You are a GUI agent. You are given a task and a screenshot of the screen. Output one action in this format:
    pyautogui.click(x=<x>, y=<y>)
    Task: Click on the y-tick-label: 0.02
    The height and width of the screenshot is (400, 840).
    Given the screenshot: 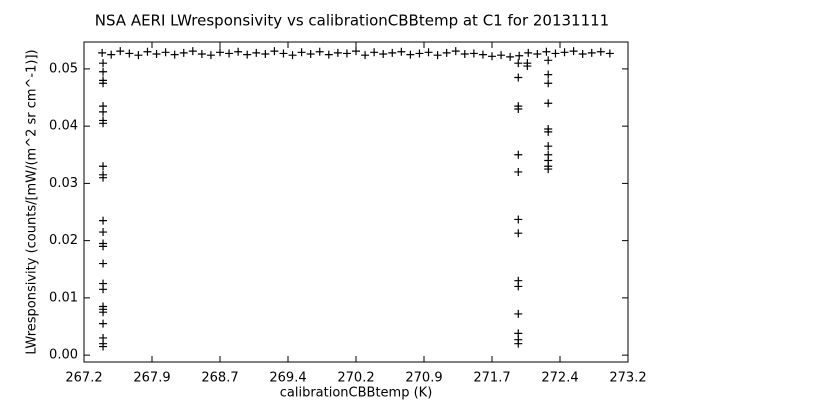 What is the action you would take?
    pyautogui.click(x=63, y=240)
    